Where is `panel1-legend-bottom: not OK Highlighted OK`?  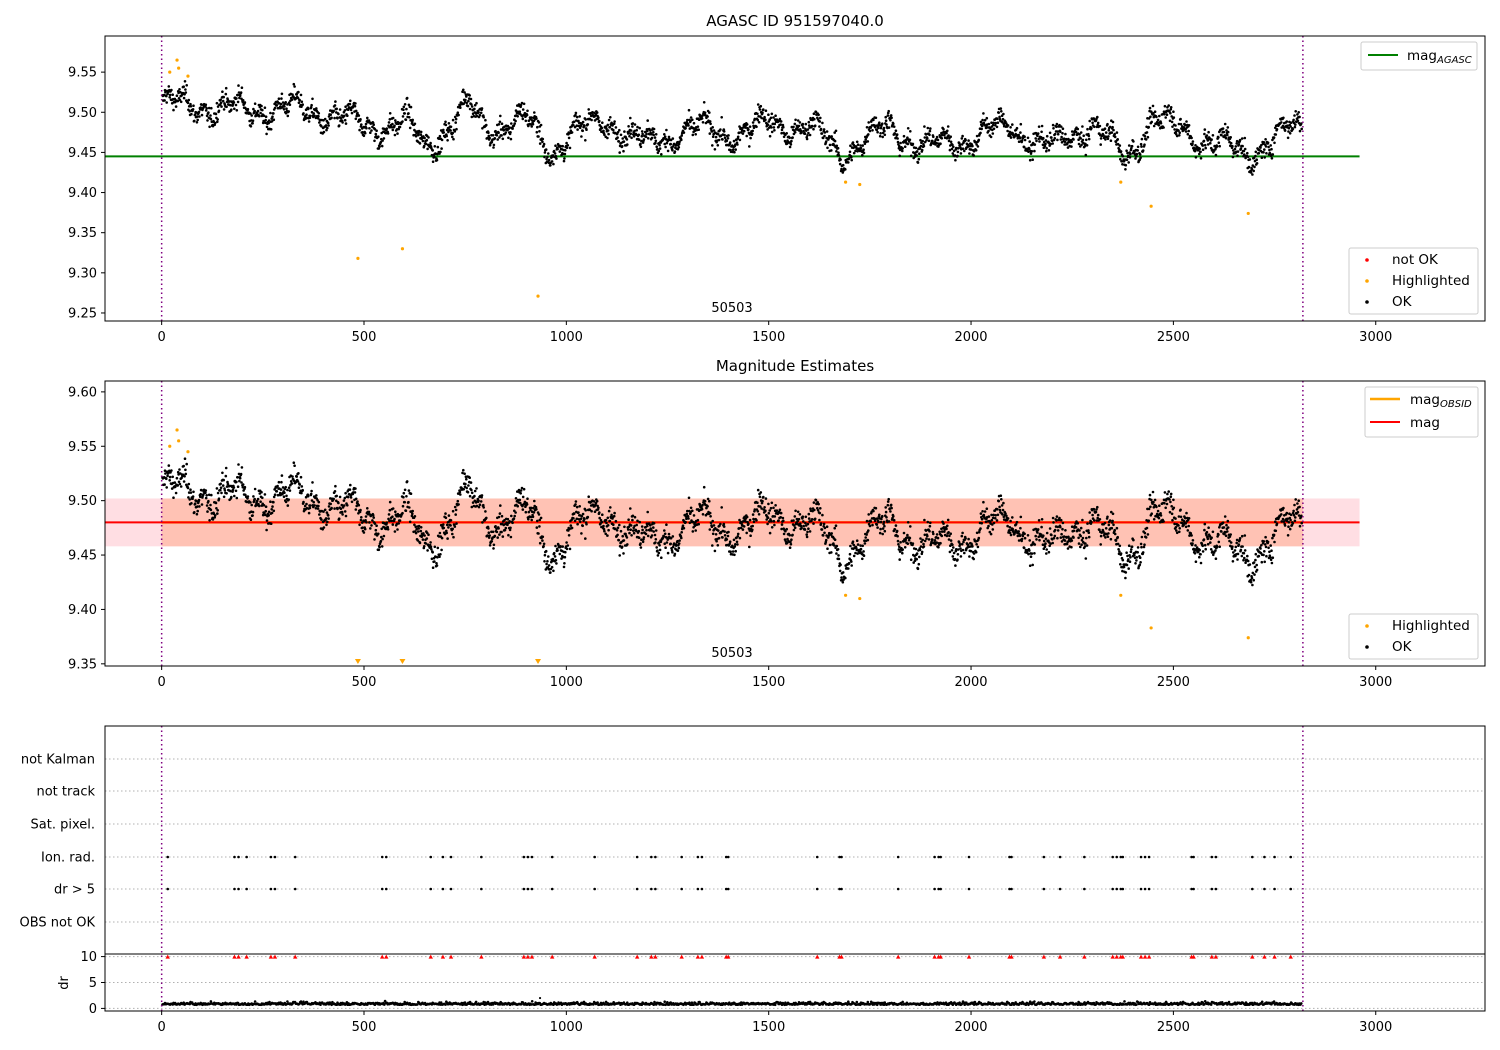 panel1-legend-bottom: not OK Highlighted OK is located at coordinates (1413, 281).